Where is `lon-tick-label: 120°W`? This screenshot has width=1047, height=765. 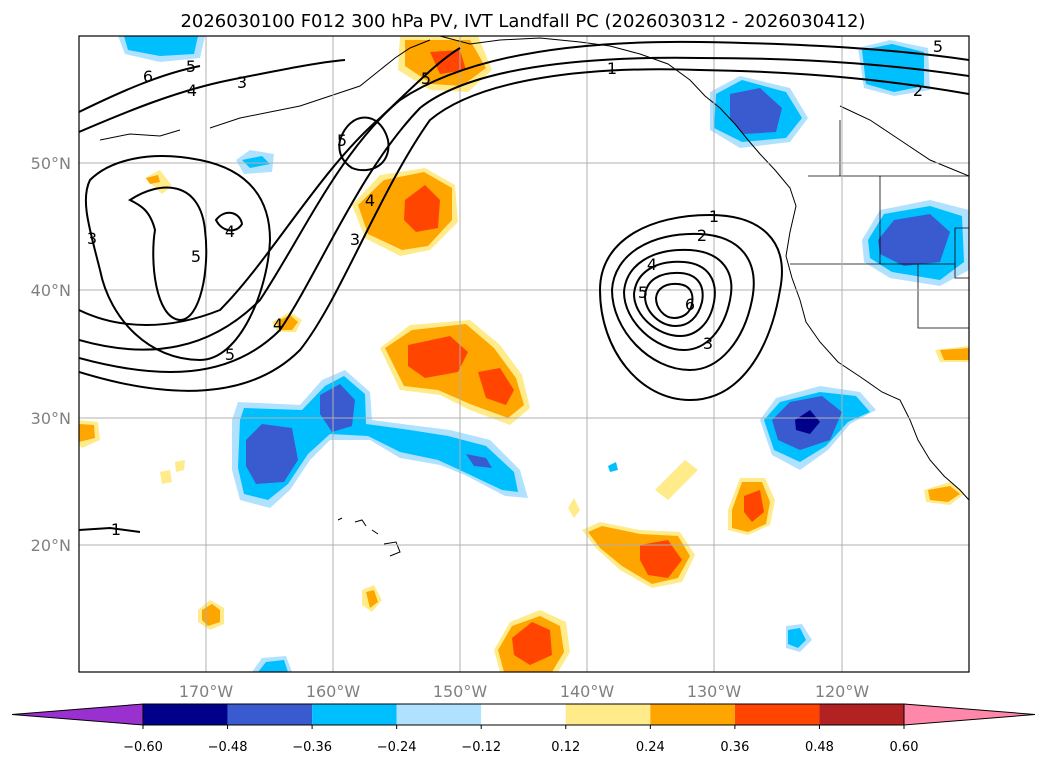
lon-tick-label: 120°W is located at coordinates (842, 691).